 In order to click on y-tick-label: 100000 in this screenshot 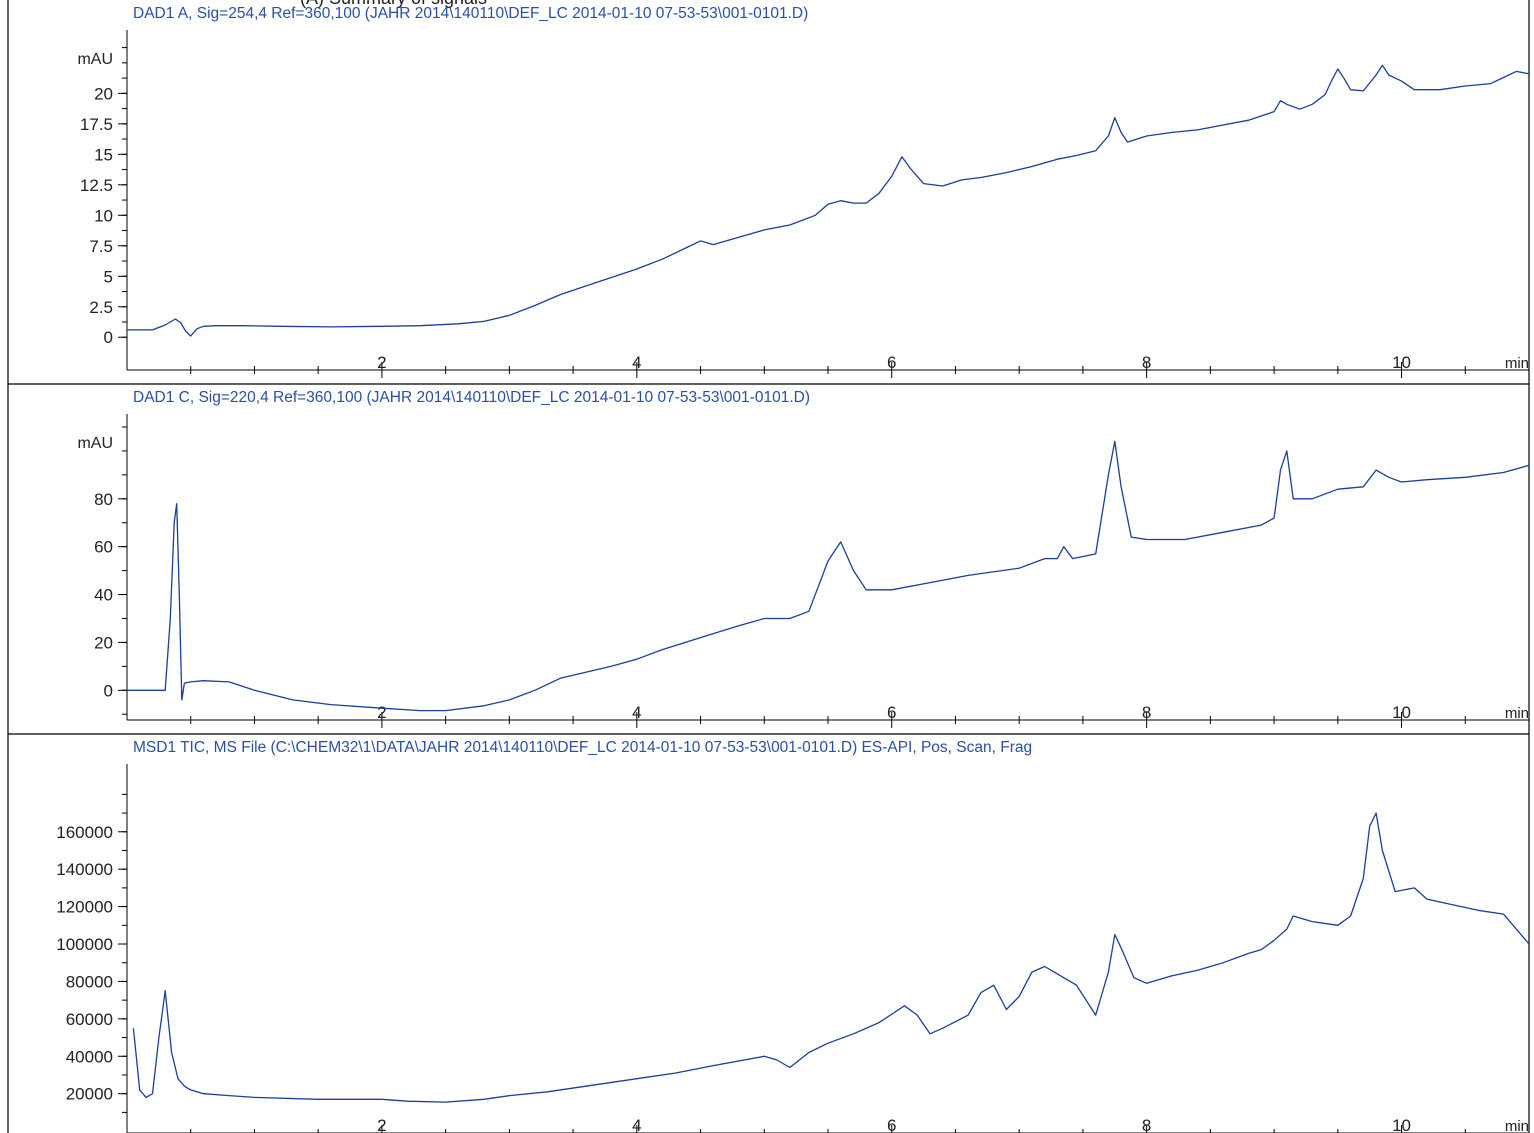, I will do `click(84, 944)`.